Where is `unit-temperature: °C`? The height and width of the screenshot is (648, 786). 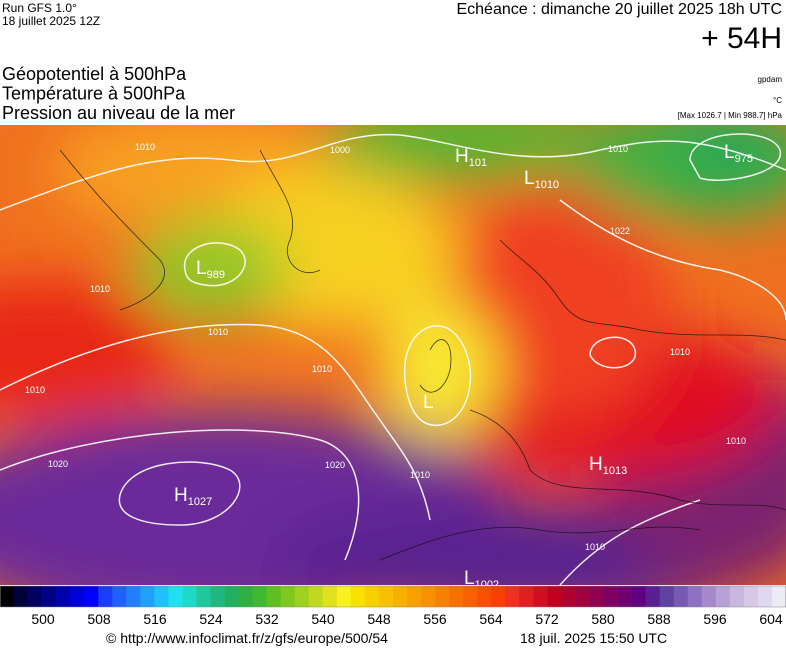 unit-temperature: °C is located at coordinates (777, 100).